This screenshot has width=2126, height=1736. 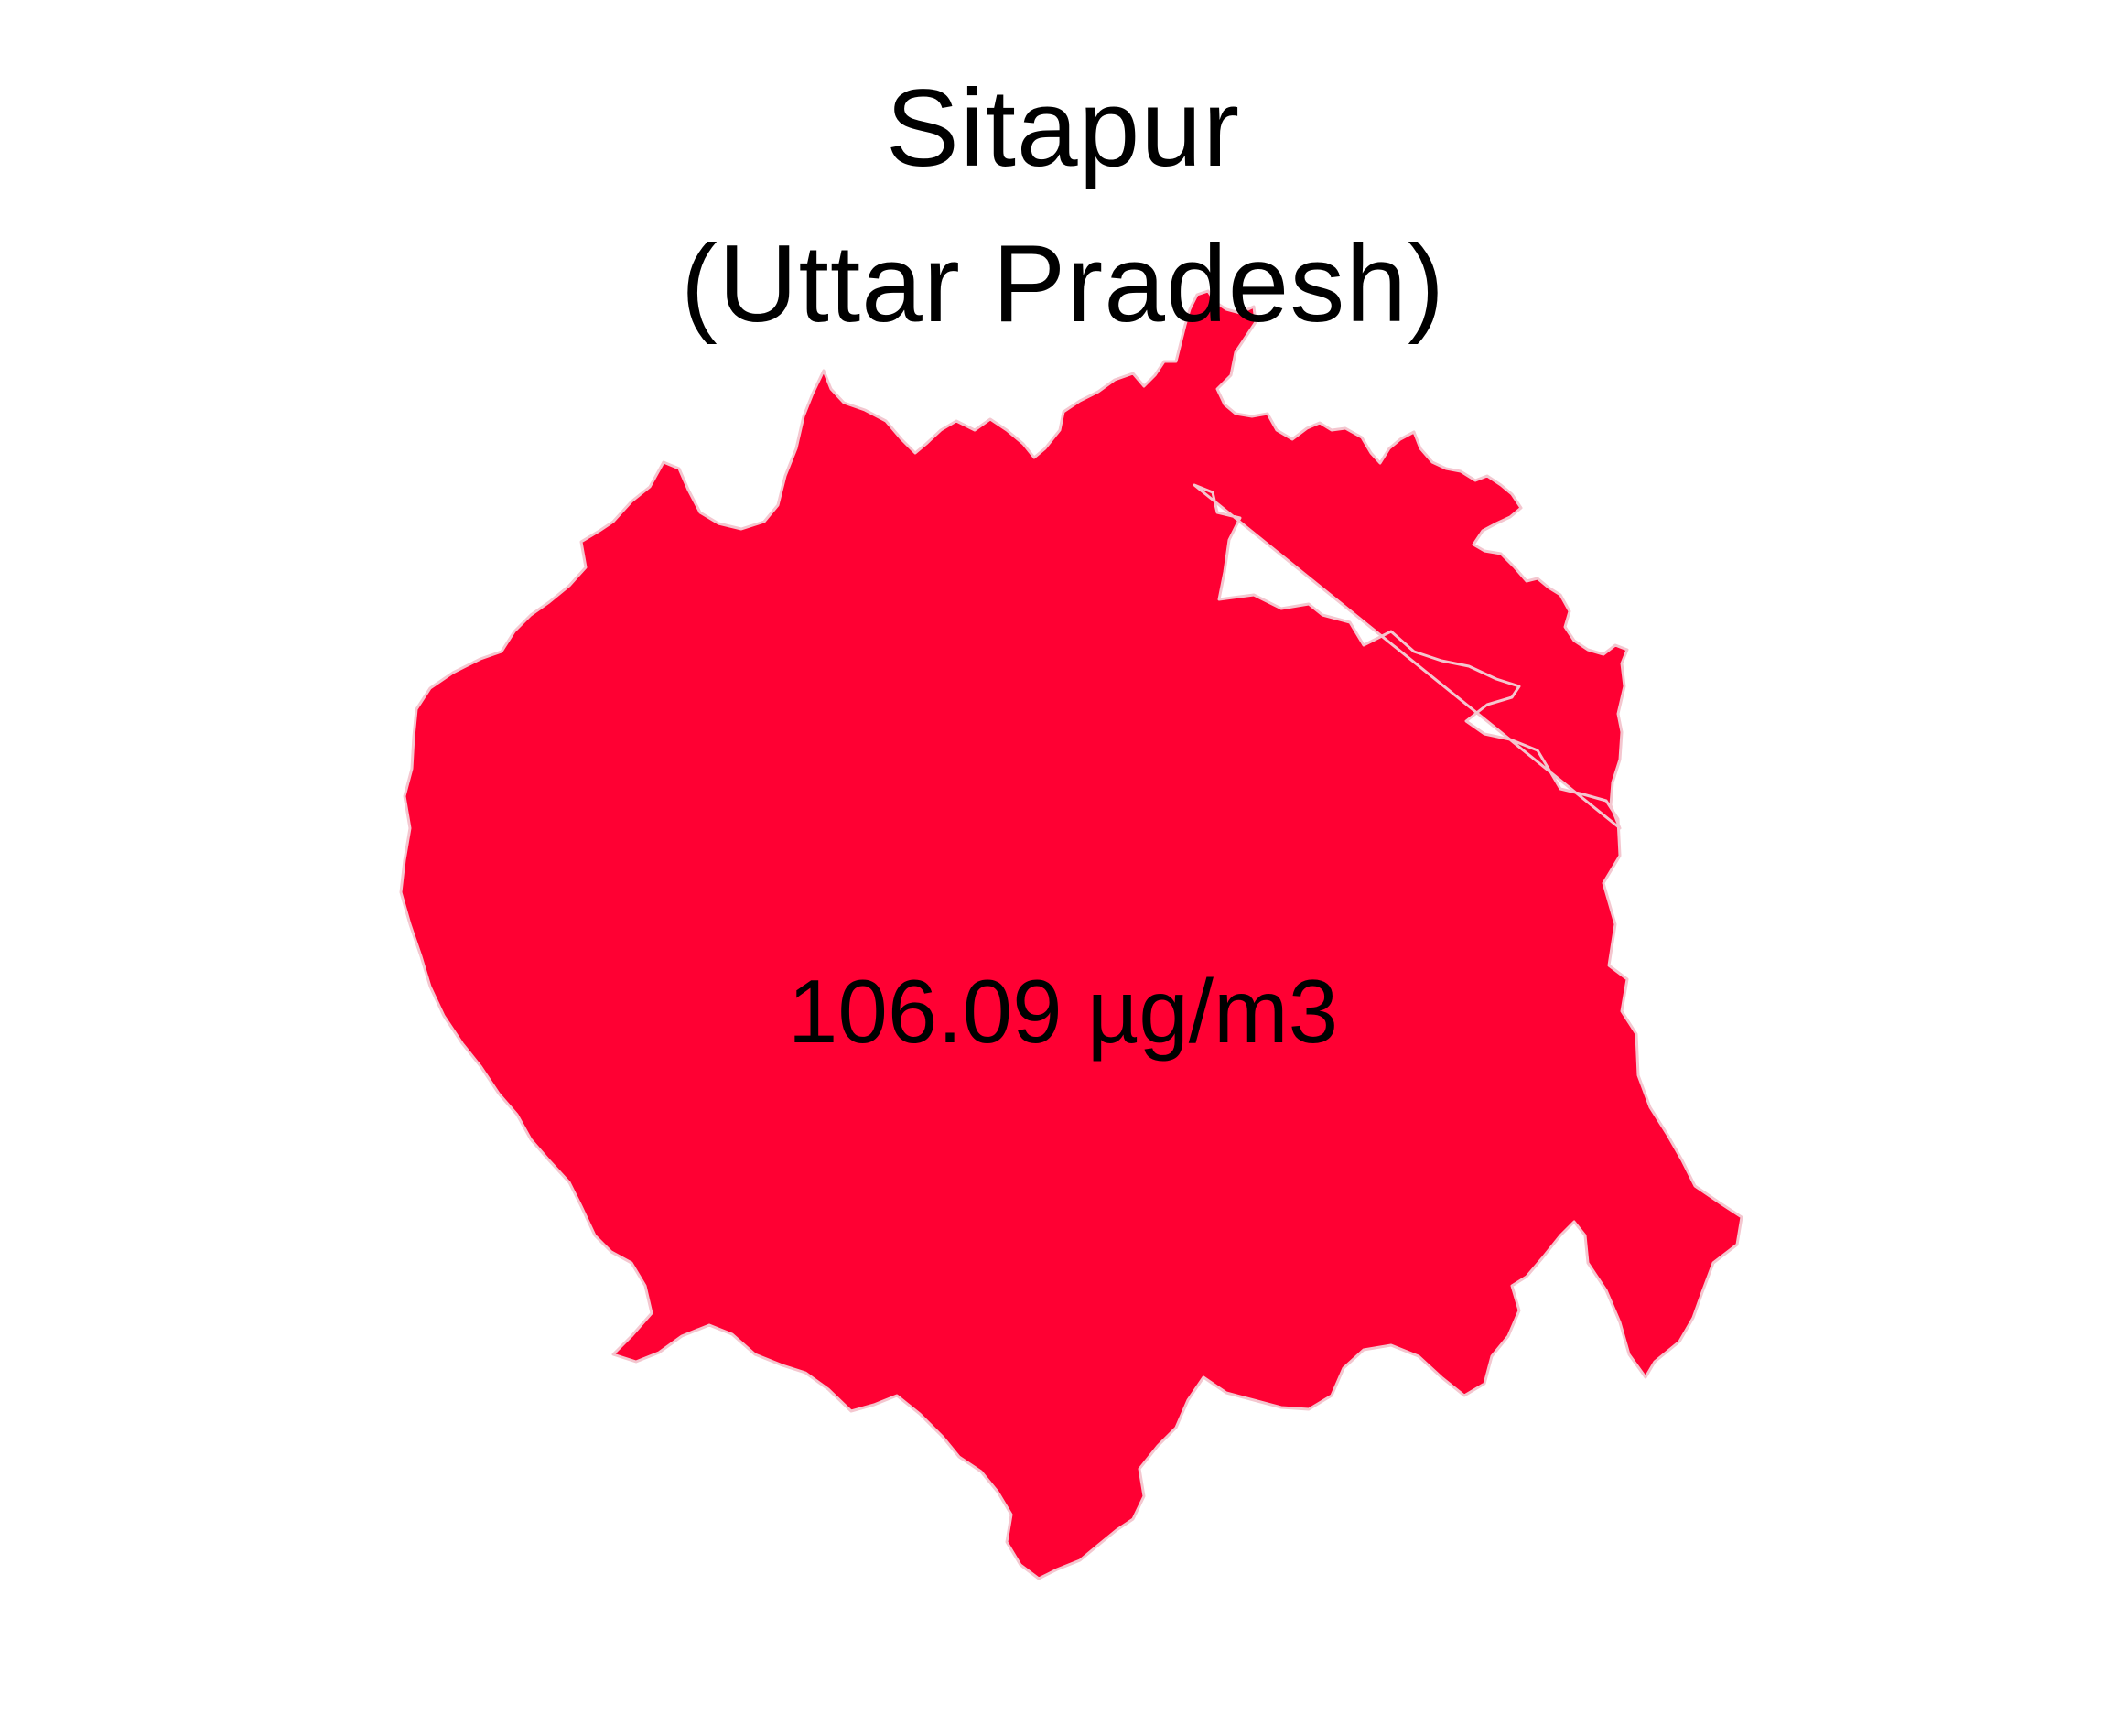 I want to click on pollution-value-label: 106.09 µg/m3, so click(x=1063, y=1012).